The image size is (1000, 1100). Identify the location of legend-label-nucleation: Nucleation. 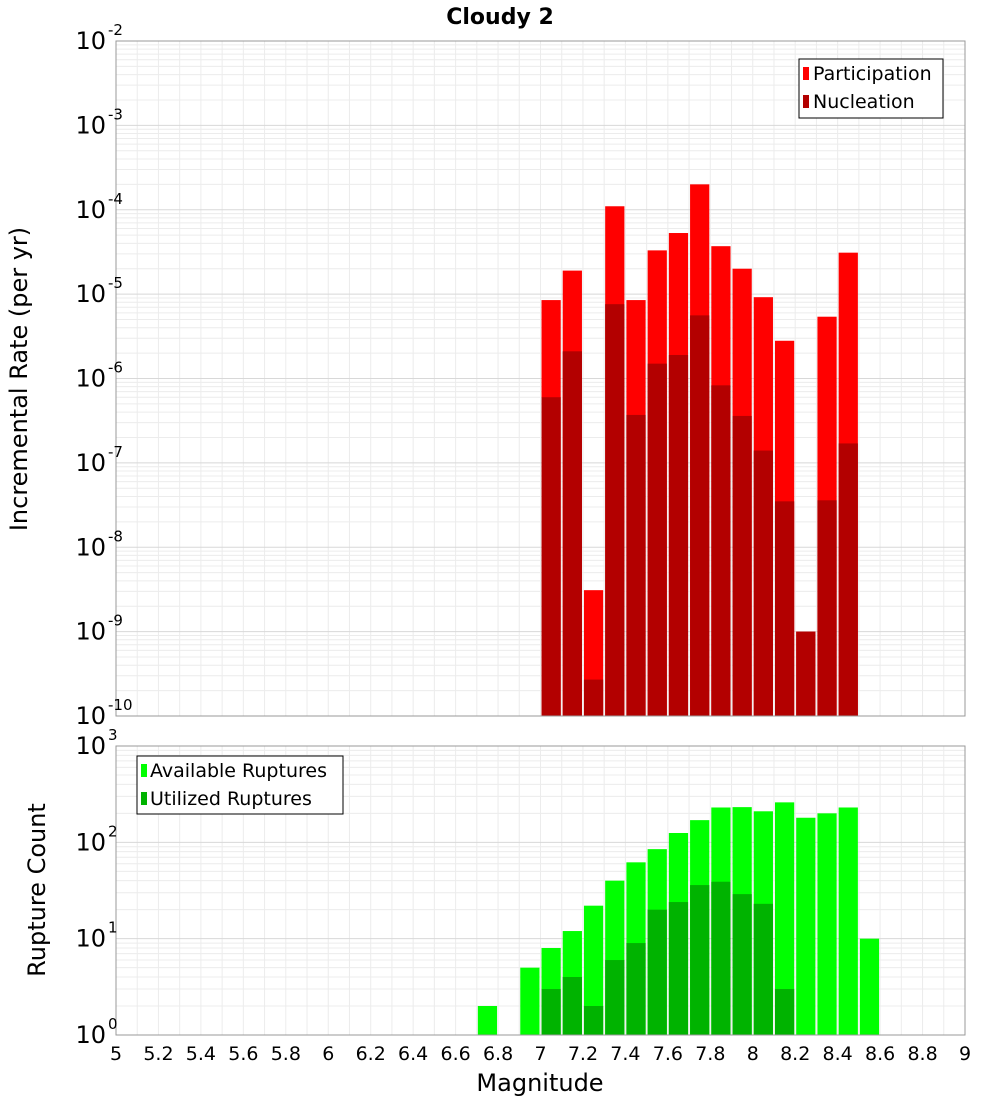
(864, 102).